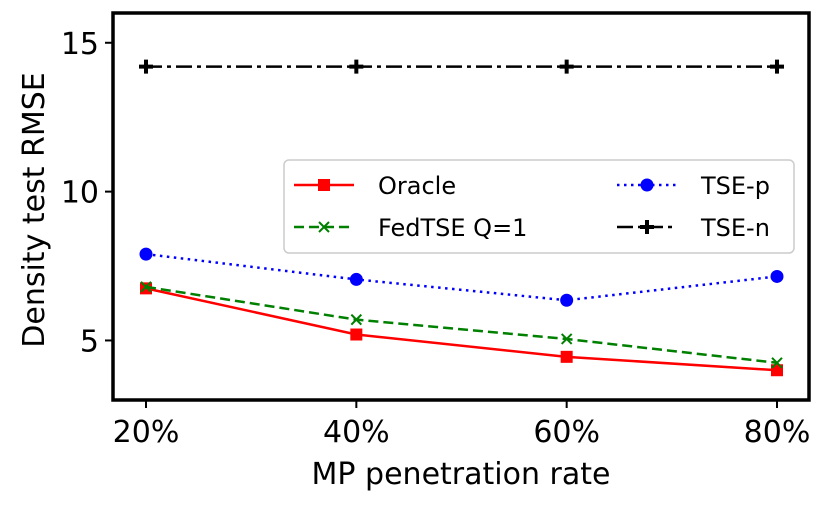 The height and width of the screenshot is (505, 830). Describe the element at coordinates (34, 209) in the screenshot. I see `y-axis-label: Density test RMSE` at that location.